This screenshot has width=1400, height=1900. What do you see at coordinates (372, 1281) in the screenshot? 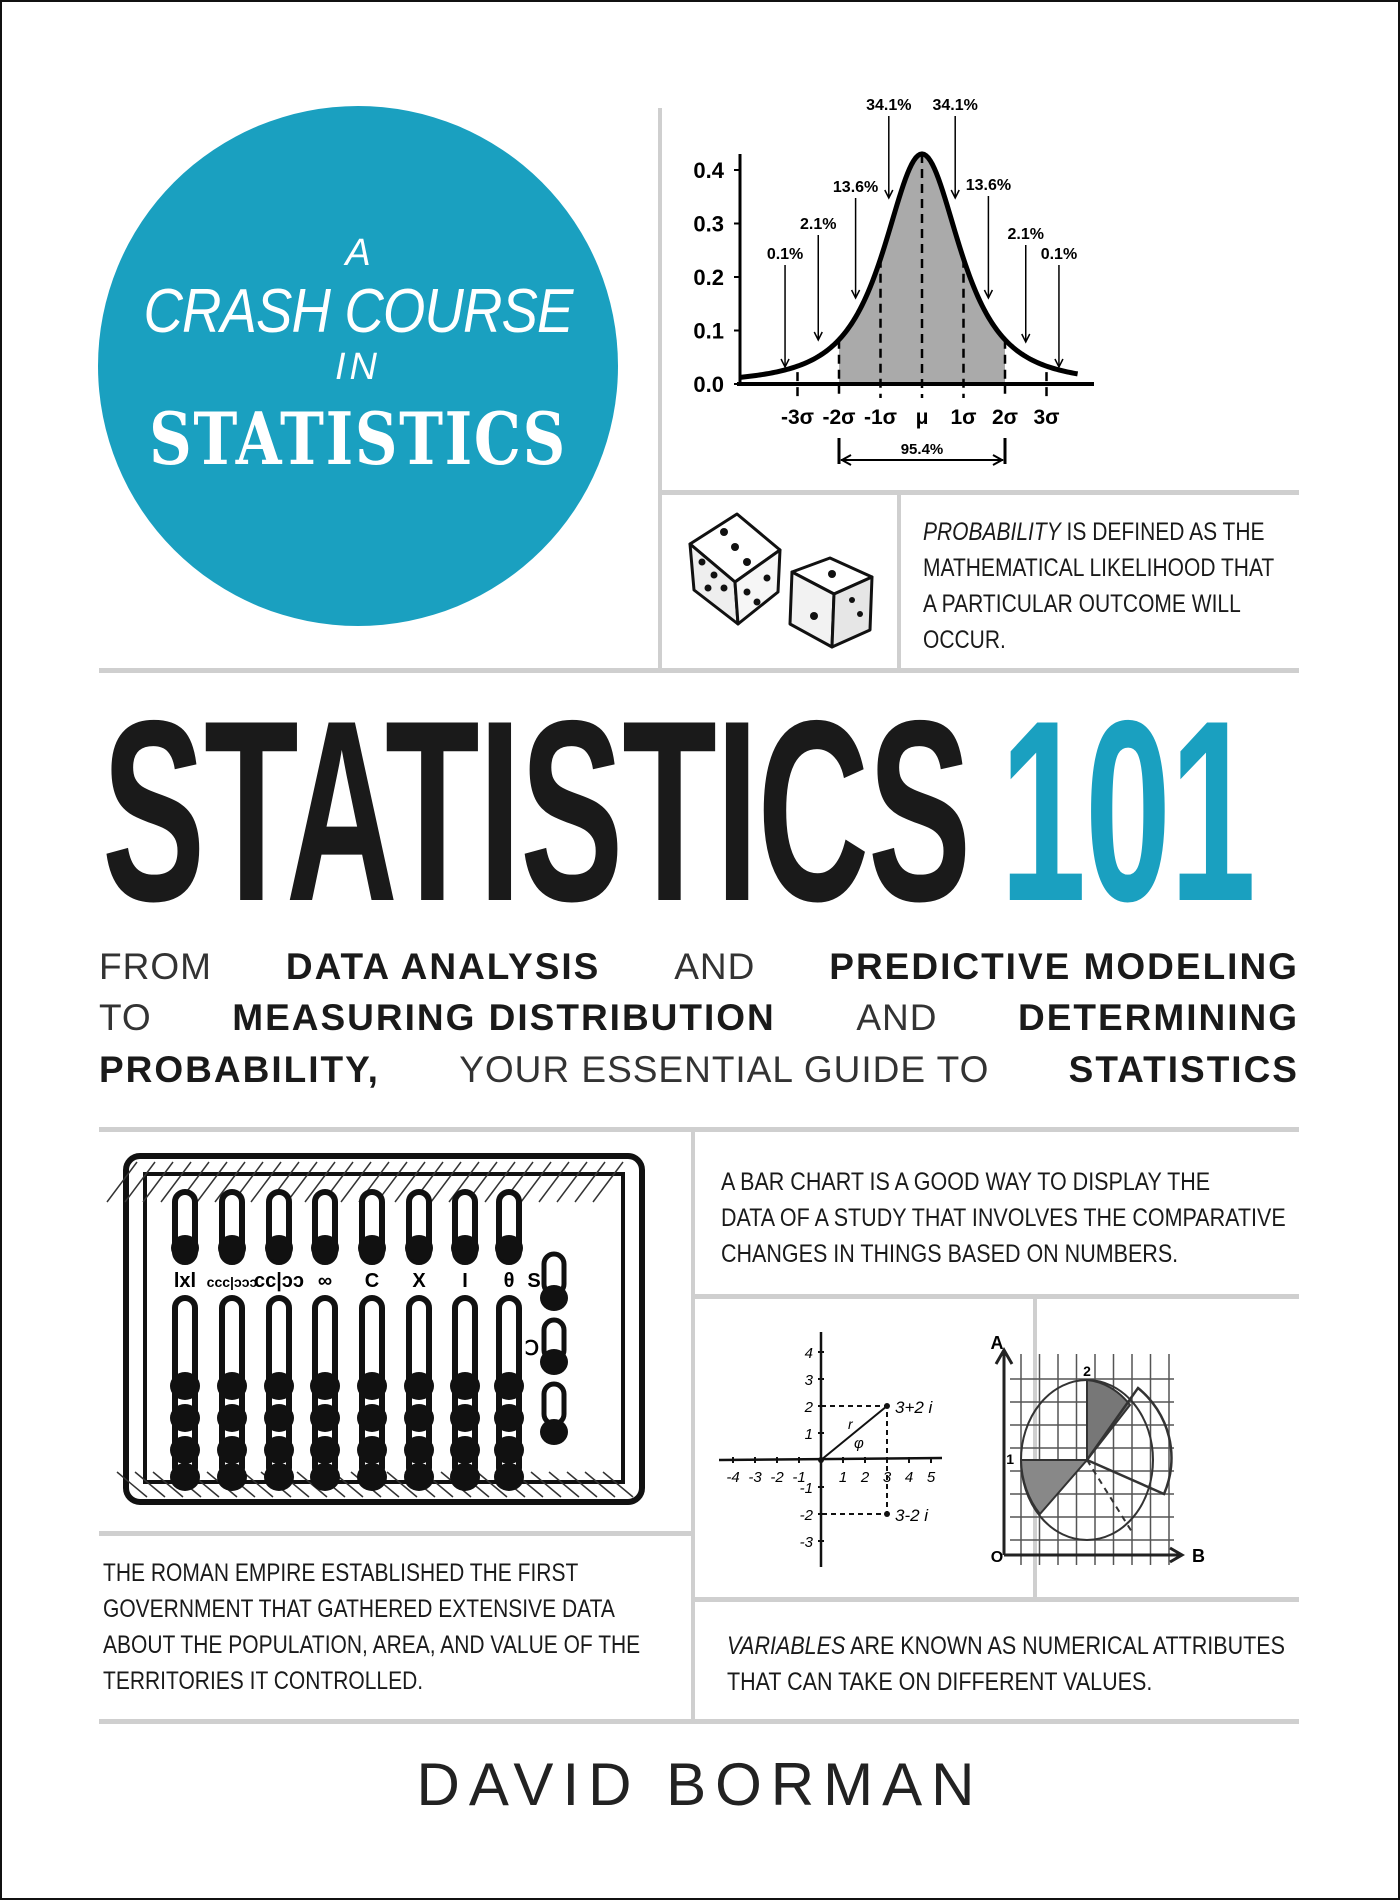
I see `abacus-label: C` at bounding box center [372, 1281].